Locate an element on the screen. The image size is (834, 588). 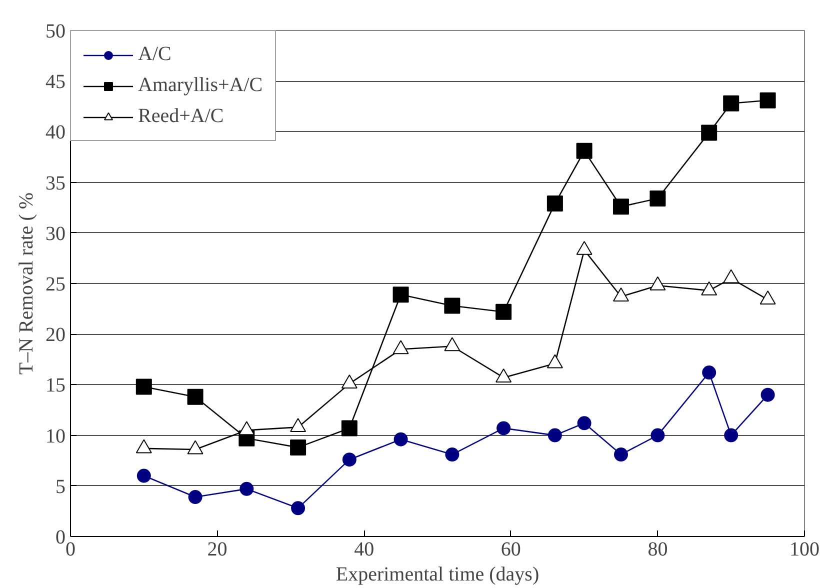
y-tick-label: 40 is located at coordinates (56, 133).